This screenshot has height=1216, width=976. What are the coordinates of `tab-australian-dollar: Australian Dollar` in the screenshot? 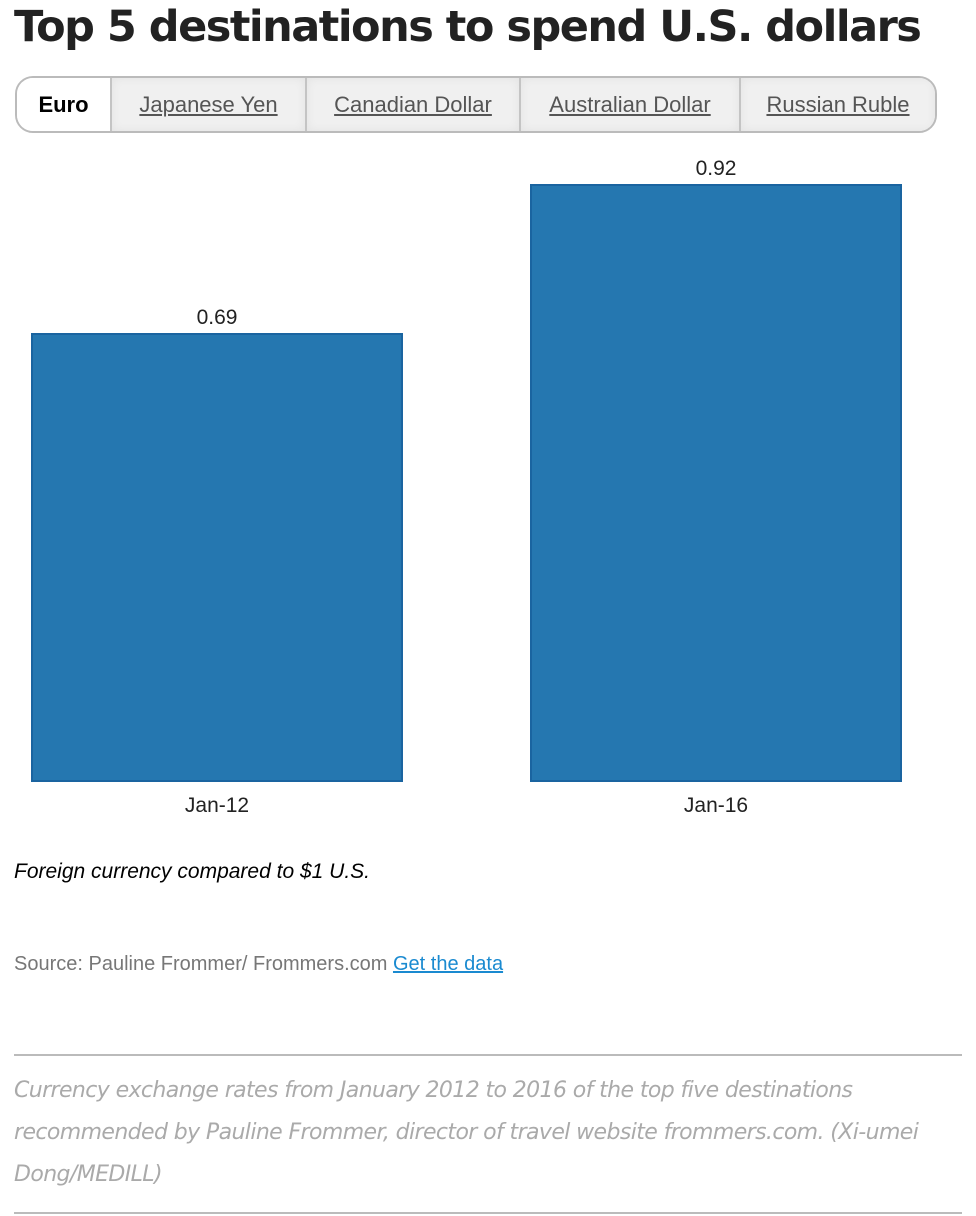 It's located at (629, 104).